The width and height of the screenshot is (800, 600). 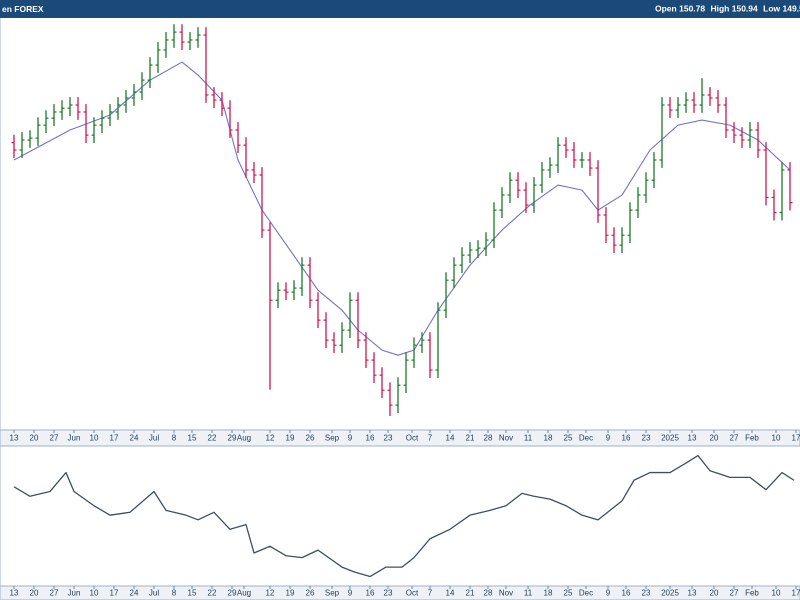 What do you see at coordinates (400, 9) in the screenshot?
I see `header-bar` at bounding box center [400, 9].